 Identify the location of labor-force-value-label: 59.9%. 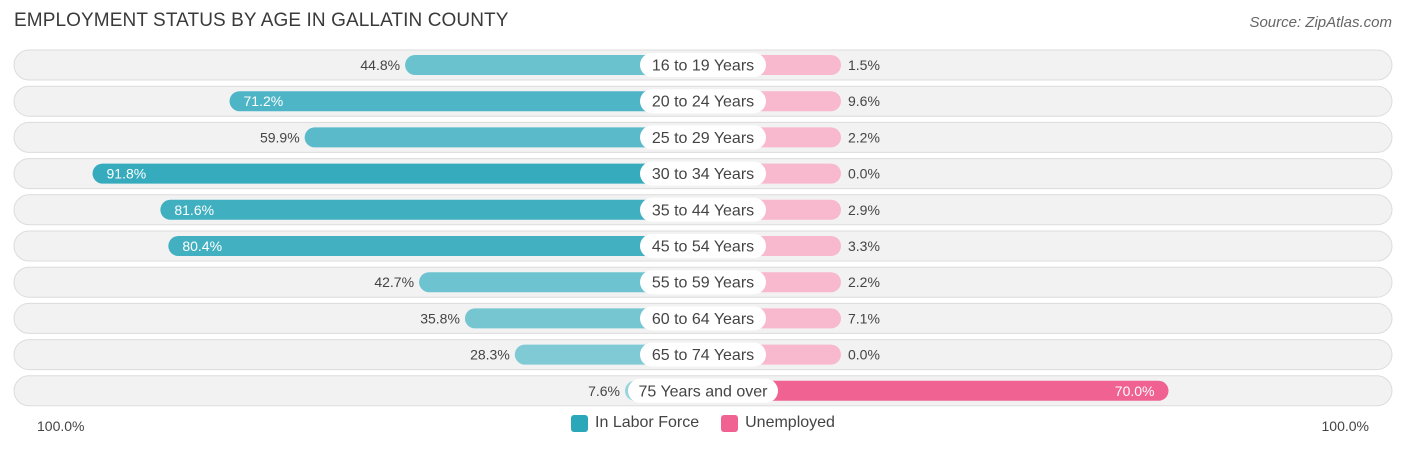
(280, 137).